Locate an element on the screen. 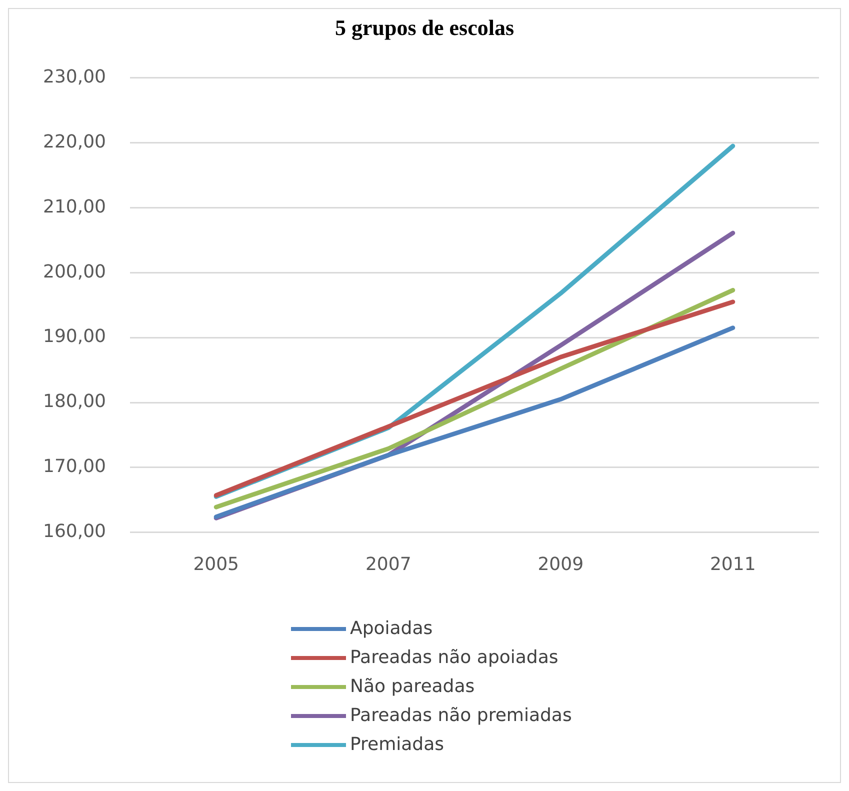  y-tick-label: 160,00 is located at coordinates (74, 531).